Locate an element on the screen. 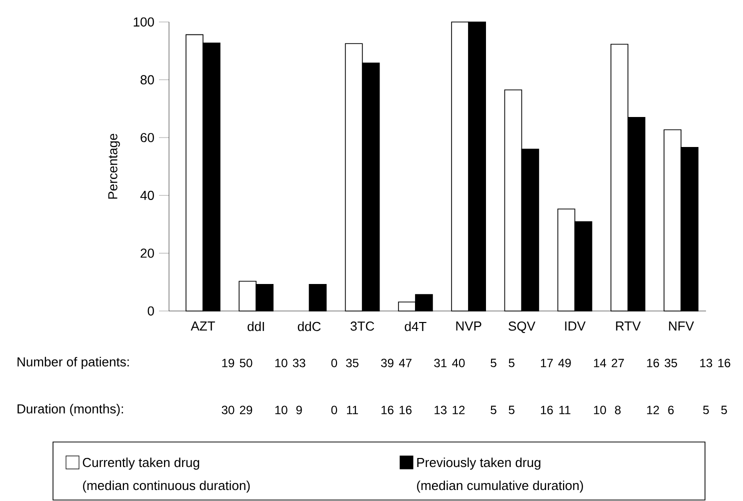 The height and width of the screenshot is (501, 743). text: Number of patients: is located at coordinates (73, 363).